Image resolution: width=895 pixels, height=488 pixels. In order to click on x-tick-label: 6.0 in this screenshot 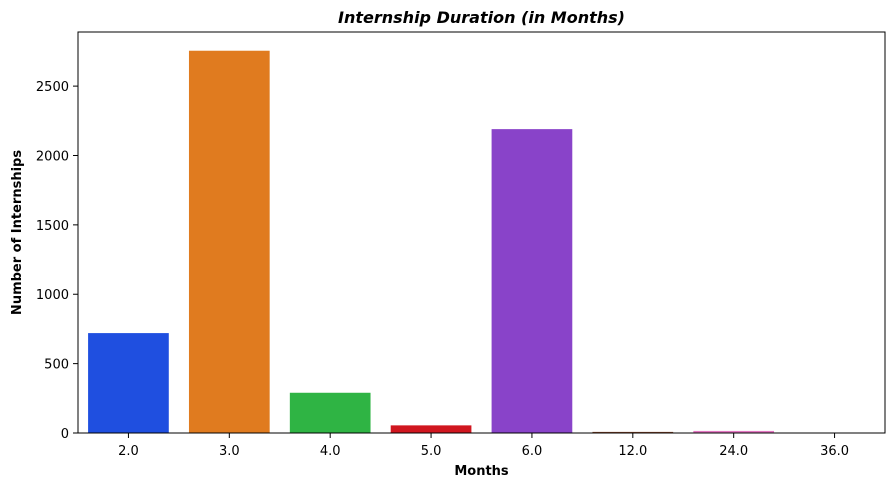, I will do `click(532, 451)`.